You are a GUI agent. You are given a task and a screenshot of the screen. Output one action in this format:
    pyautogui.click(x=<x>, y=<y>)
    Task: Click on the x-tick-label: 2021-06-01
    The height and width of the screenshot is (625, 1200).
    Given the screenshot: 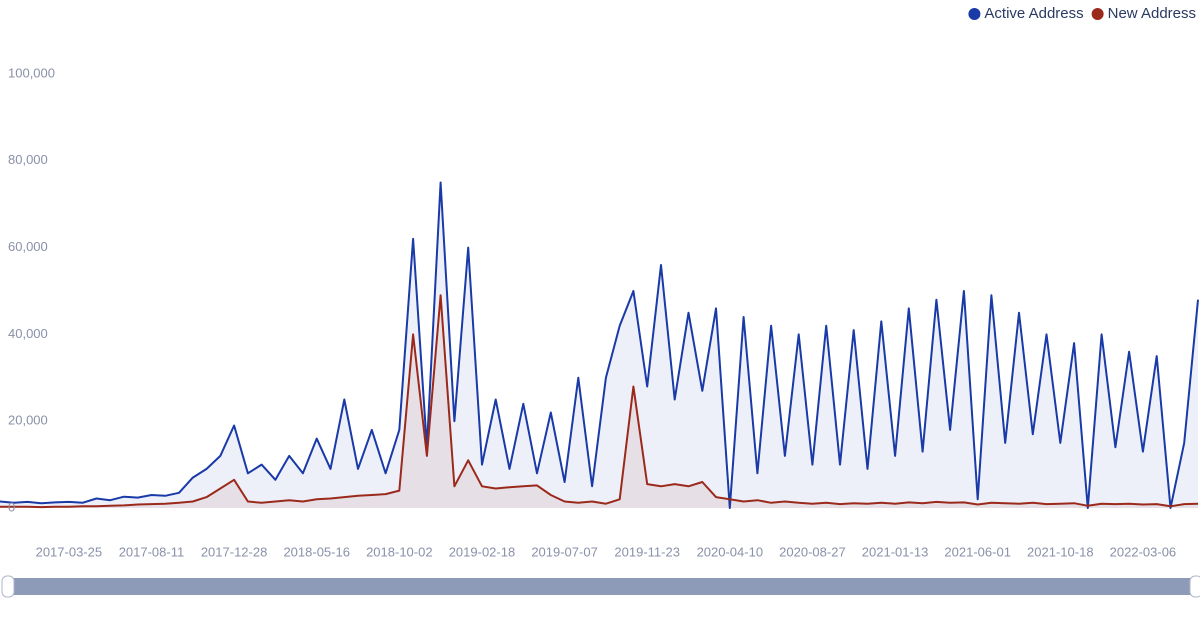 What is the action you would take?
    pyautogui.click(x=977, y=551)
    